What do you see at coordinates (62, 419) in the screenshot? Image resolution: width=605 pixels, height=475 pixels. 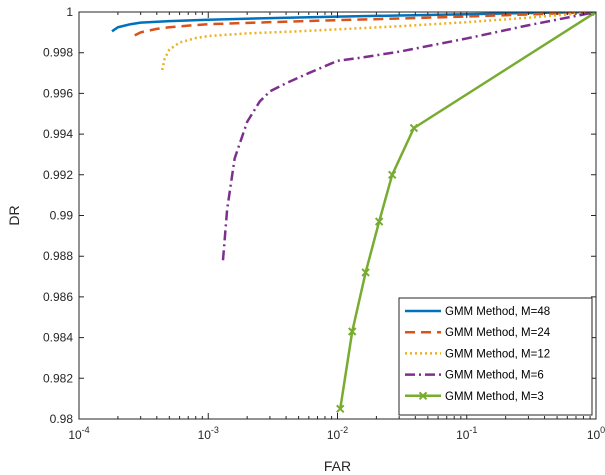 I see `y-tick-label: 0.98` at bounding box center [62, 419].